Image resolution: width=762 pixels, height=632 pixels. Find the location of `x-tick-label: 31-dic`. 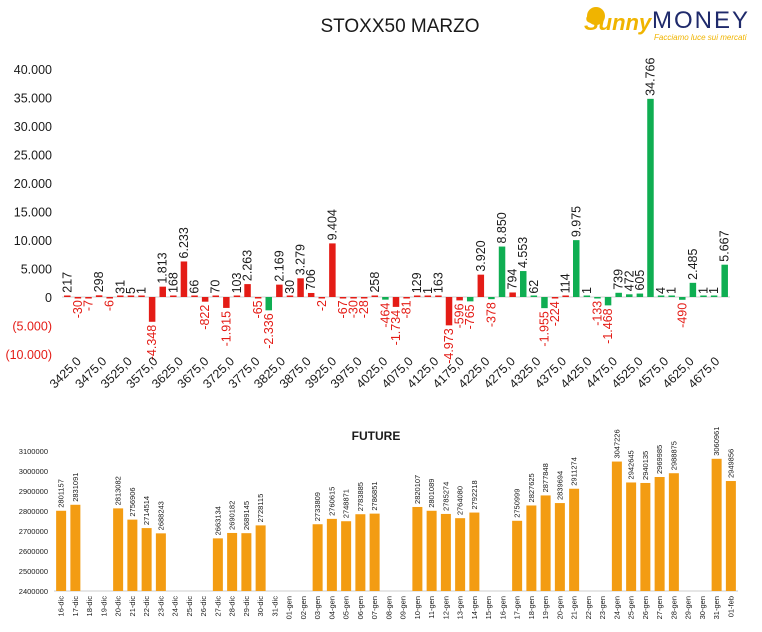

x-tick-label: 31-dic is located at coordinates (274, 606).